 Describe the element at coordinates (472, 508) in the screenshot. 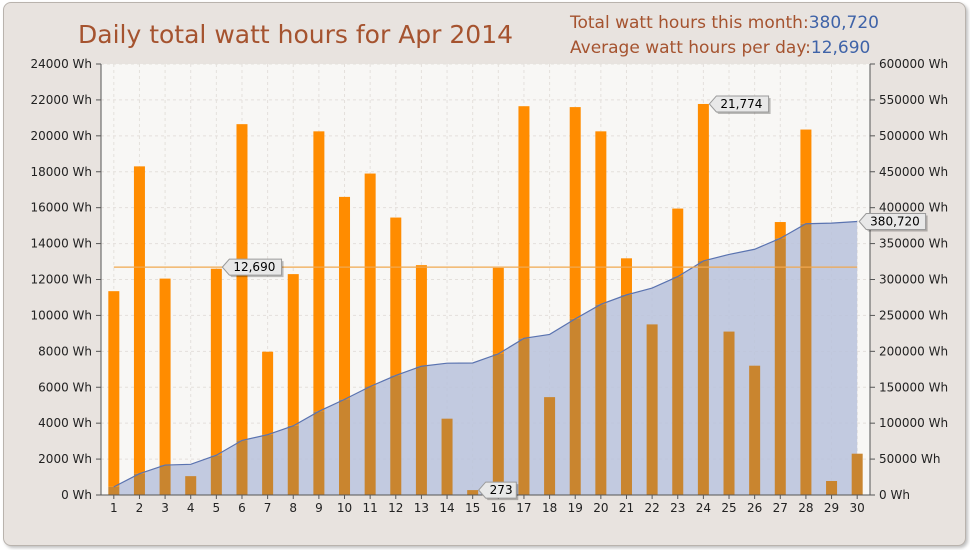

I see `x-tick-label: 15` at that location.